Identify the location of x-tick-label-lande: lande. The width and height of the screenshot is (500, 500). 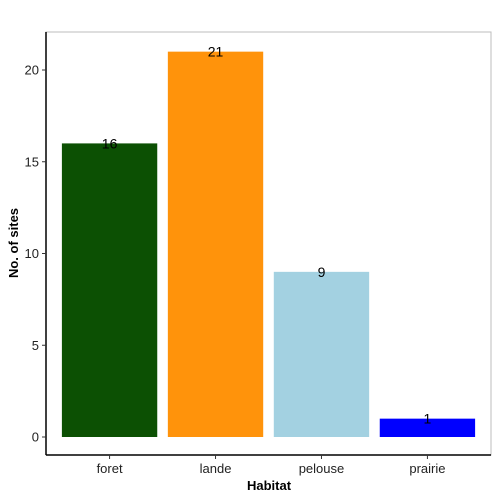
(216, 468).